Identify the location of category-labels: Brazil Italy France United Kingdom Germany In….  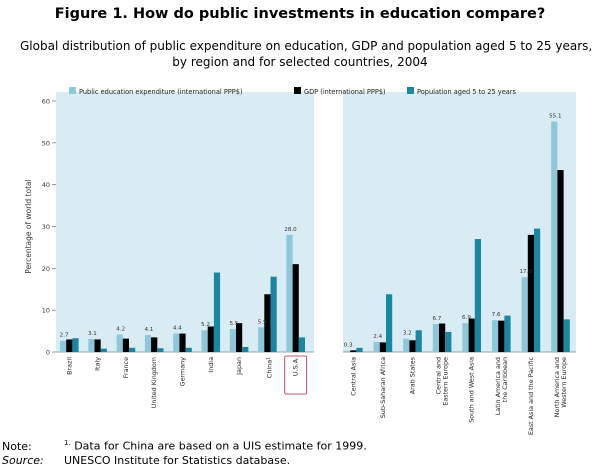
(316, 395).